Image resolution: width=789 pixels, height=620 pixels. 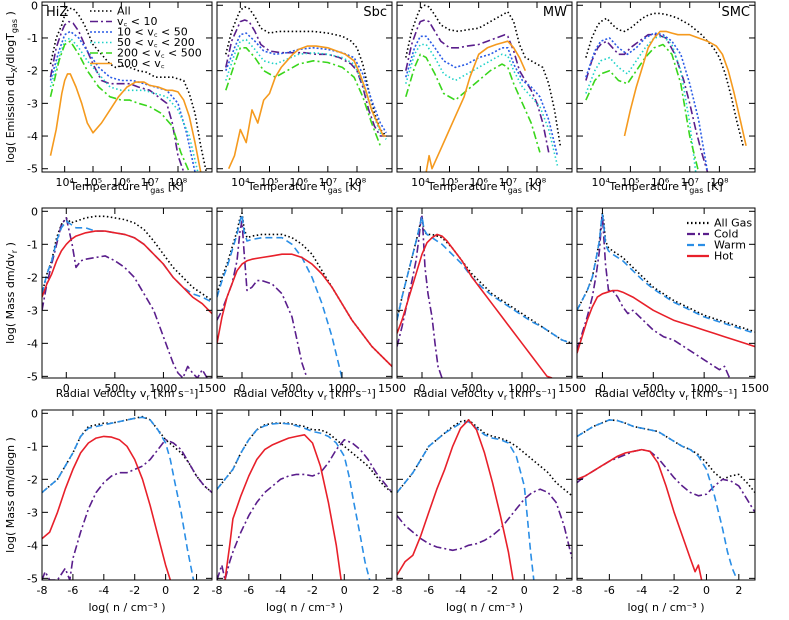 What do you see at coordinates (397, 590) in the screenshot?
I see `xtick-label-r2-c2-0: -8` at bounding box center [397, 590].